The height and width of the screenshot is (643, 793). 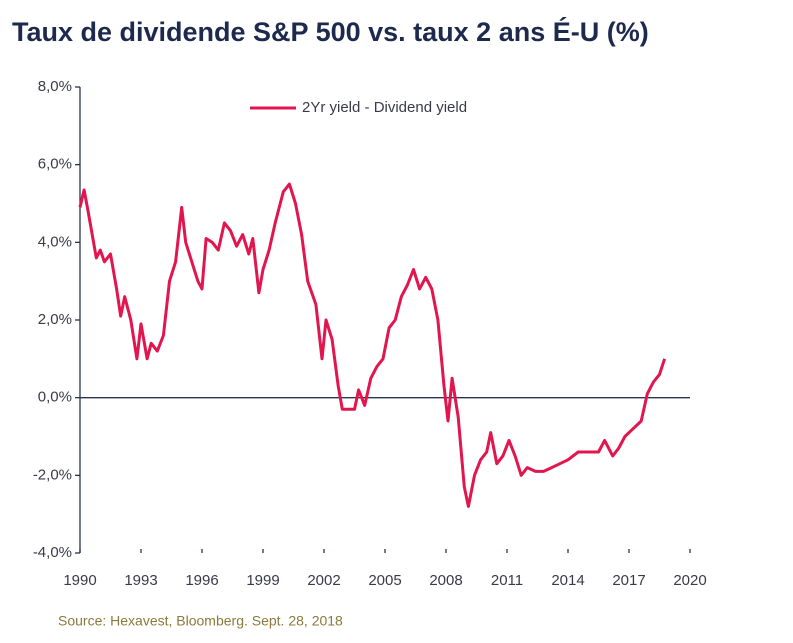 I want to click on y-tick-label: 4,0%, so click(x=55, y=241).